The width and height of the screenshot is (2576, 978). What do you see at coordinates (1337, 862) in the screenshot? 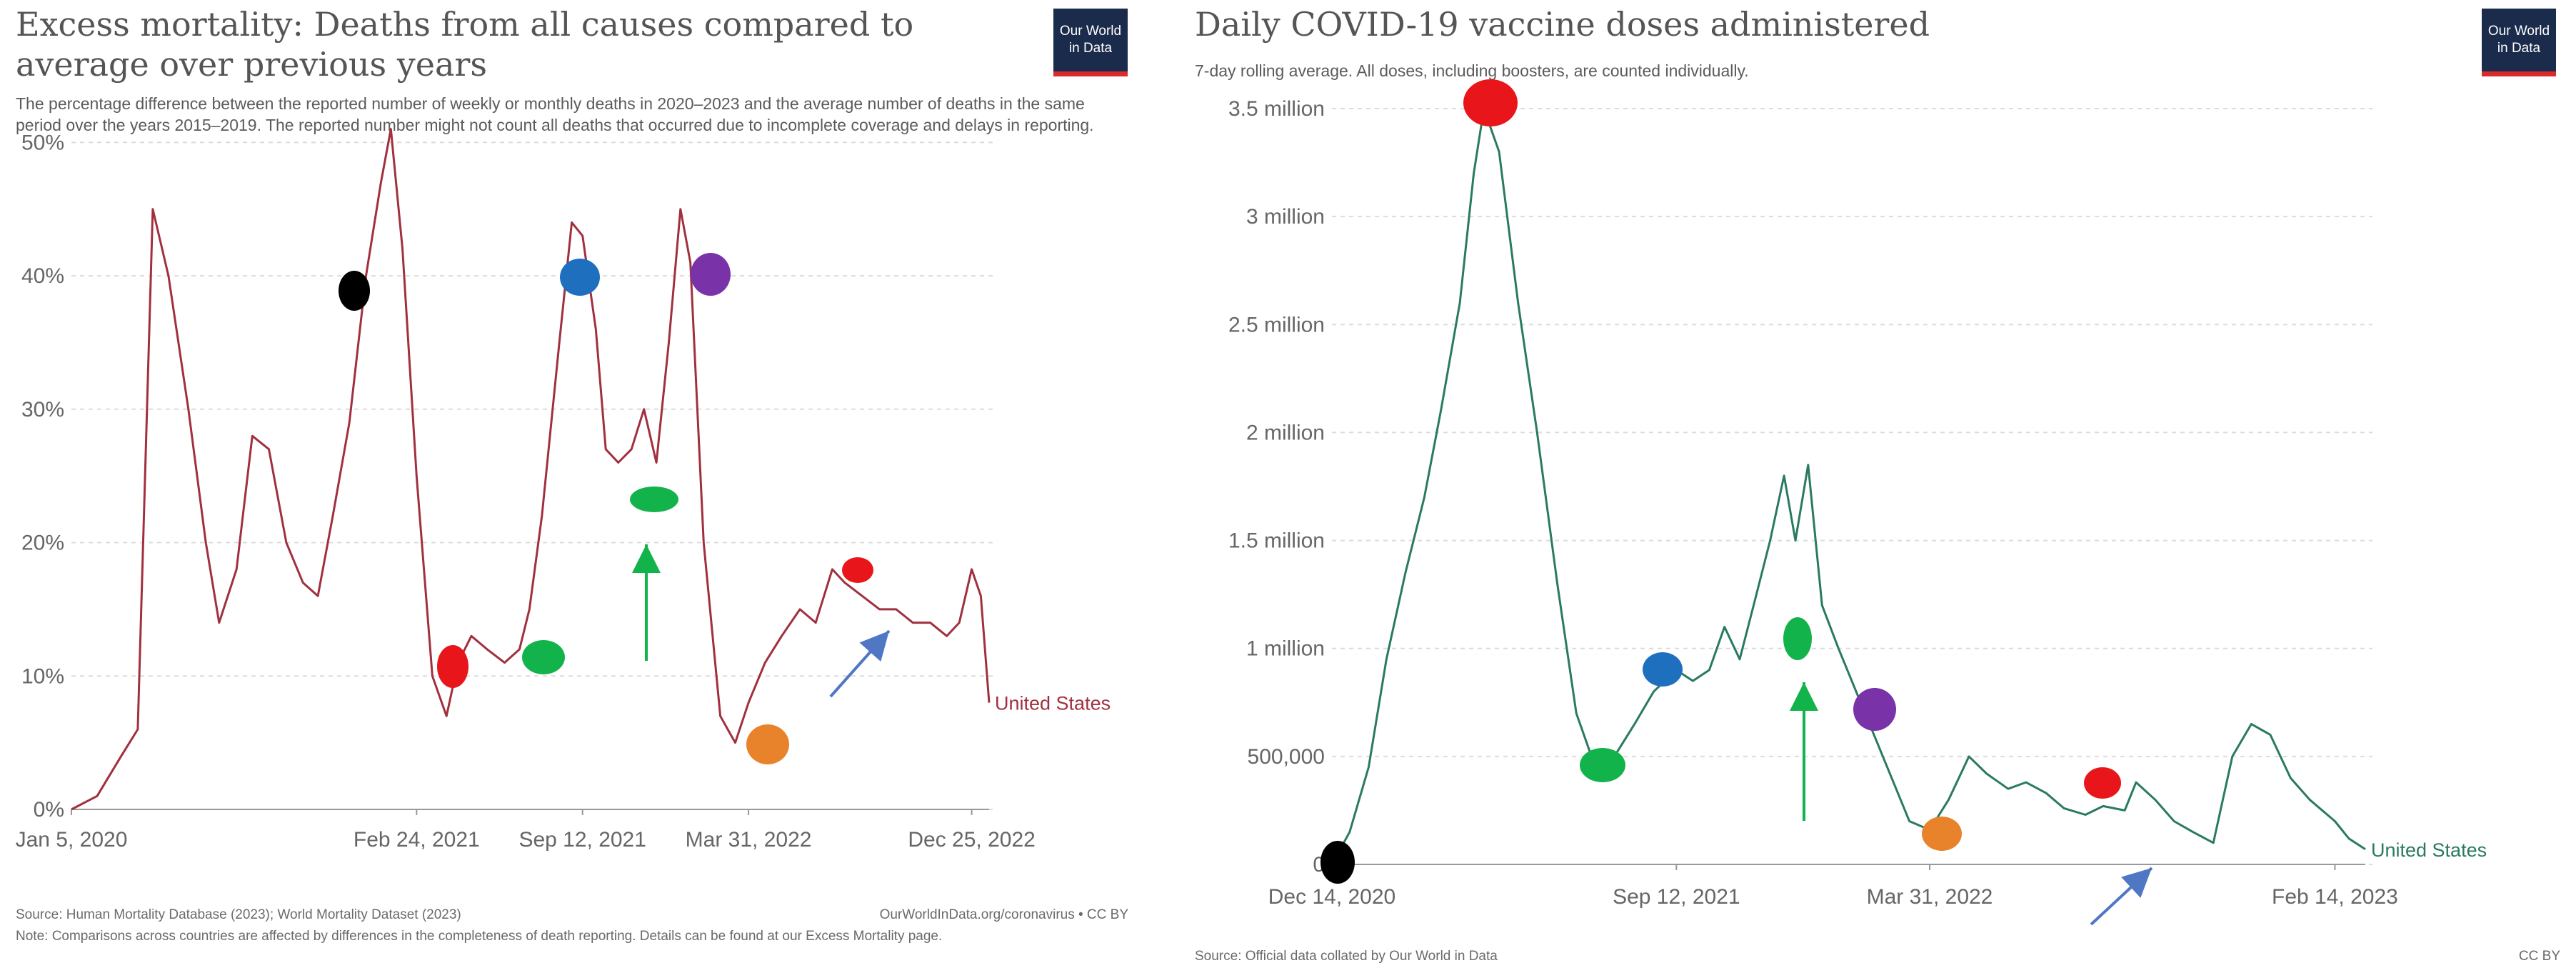
I see `right-marker-black` at bounding box center [1337, 862].